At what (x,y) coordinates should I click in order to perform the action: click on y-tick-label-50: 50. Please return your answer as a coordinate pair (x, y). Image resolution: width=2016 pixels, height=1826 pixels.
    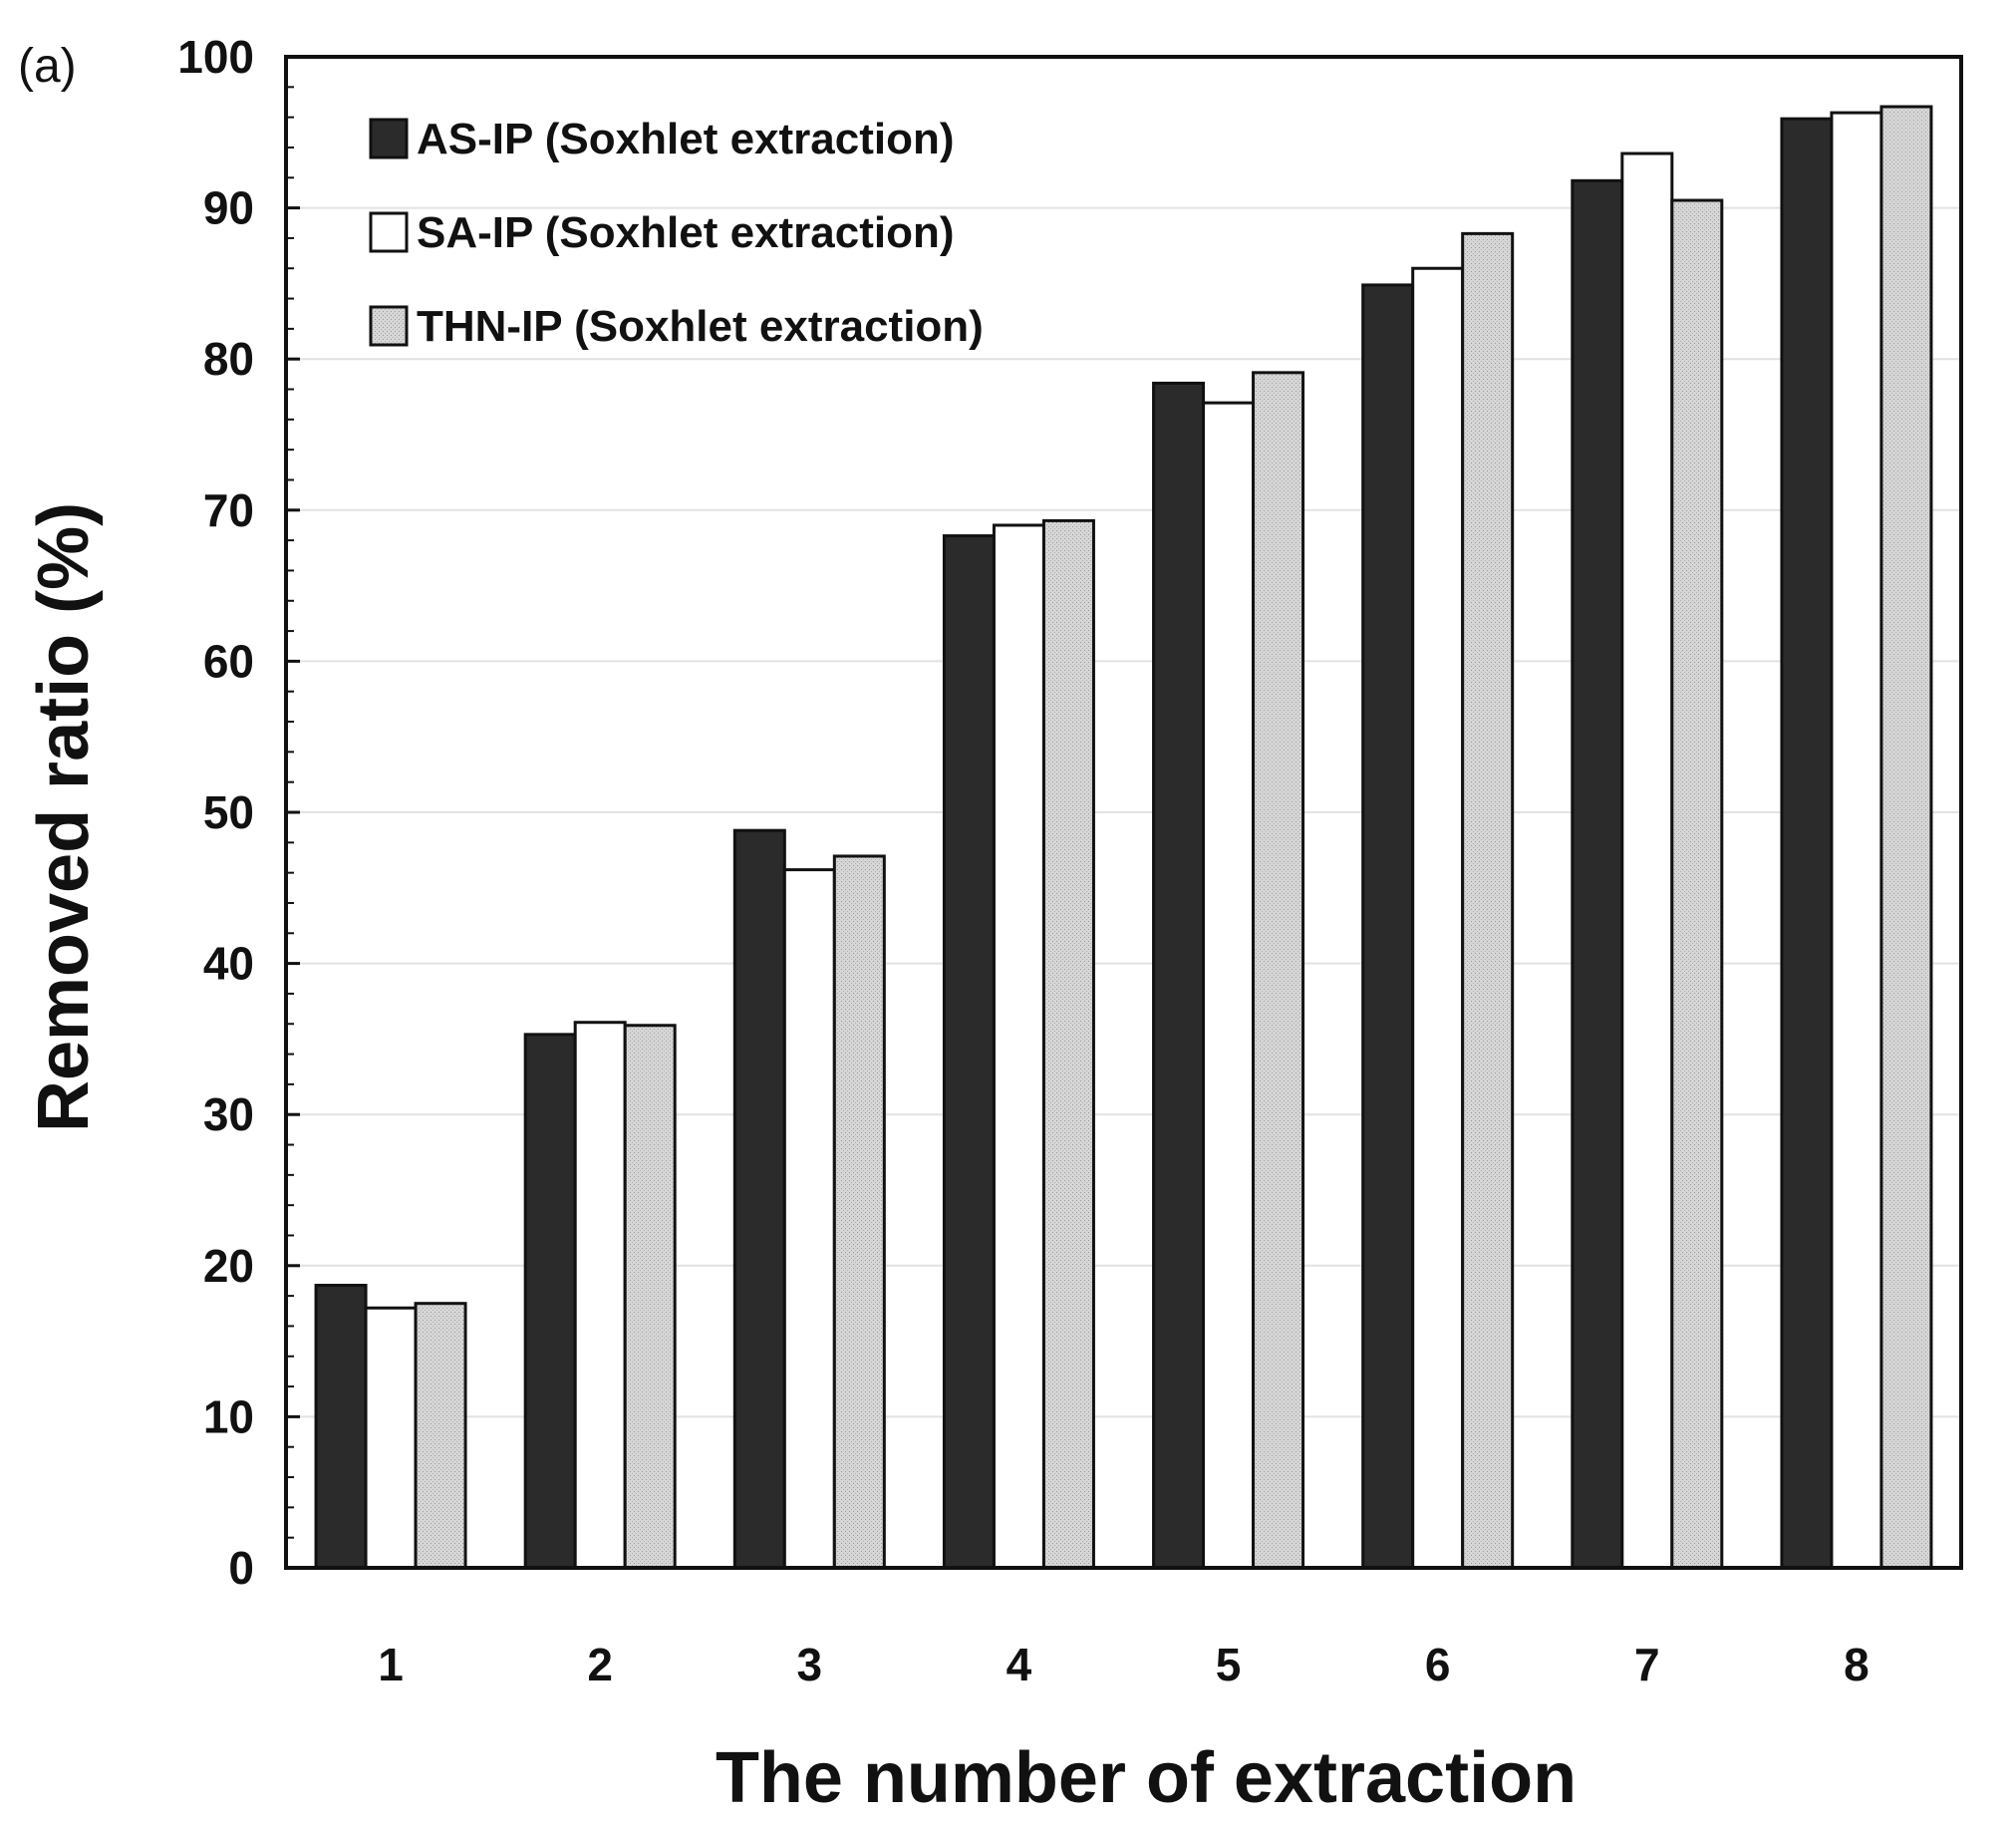
    Looking at the image, I should click on (228, 812).